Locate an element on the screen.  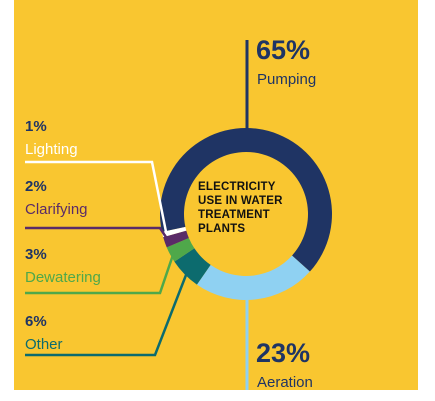
category-label: Clarifying is located at coordinates (56, 209).